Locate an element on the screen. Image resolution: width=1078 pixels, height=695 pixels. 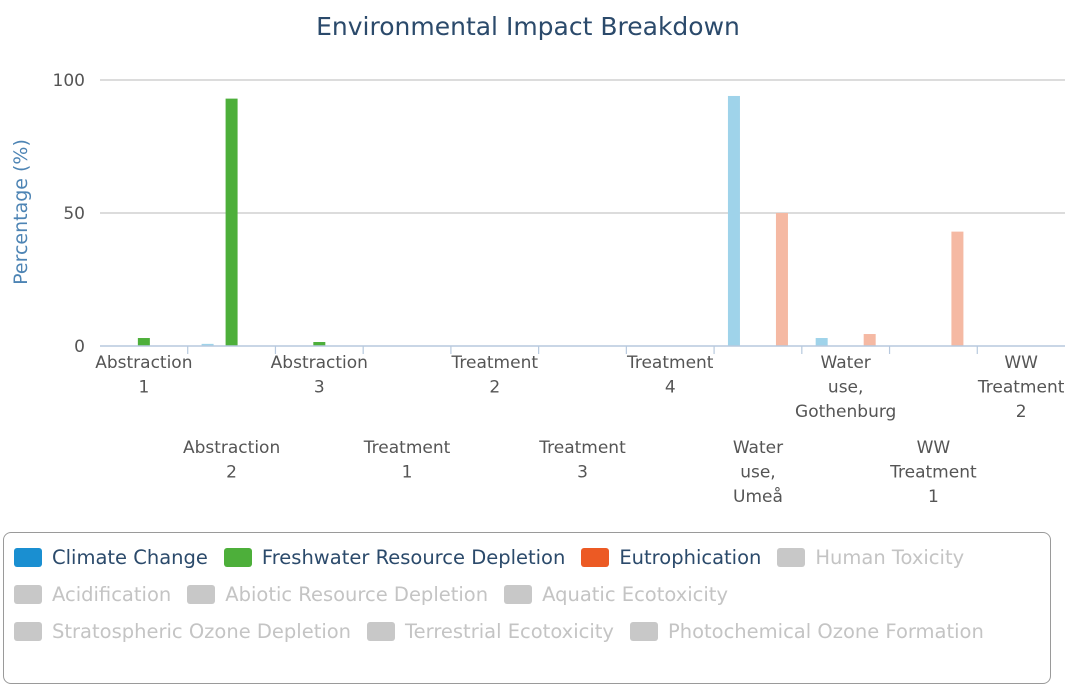
legend-label: Eutrophication is located at coordinates (690, 557).